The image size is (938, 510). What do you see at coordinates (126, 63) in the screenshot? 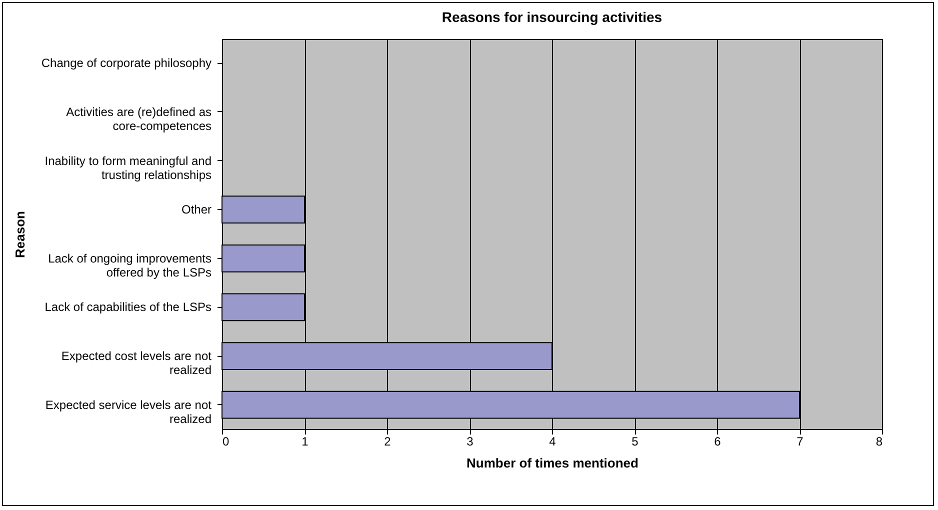
I see `y-tick-label: Change of corporate philosophy` at bounding box center [126, 63].